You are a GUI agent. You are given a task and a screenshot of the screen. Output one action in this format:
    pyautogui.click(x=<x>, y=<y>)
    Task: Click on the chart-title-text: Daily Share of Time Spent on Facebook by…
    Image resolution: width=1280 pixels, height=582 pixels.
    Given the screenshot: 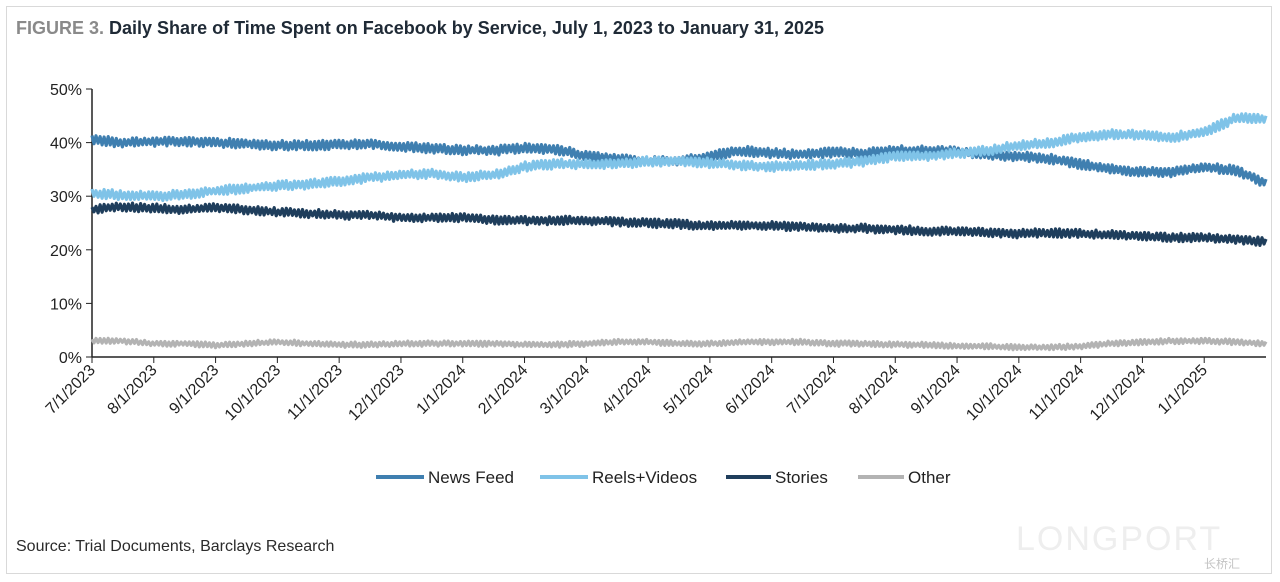 What is the action you would take?
    pyautogui.click(x=467, y=28)
    